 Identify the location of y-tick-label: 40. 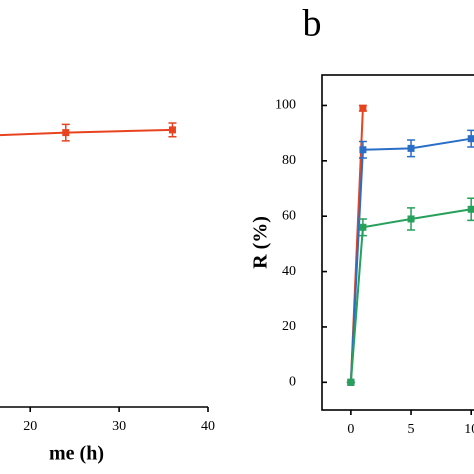
(289, 271).